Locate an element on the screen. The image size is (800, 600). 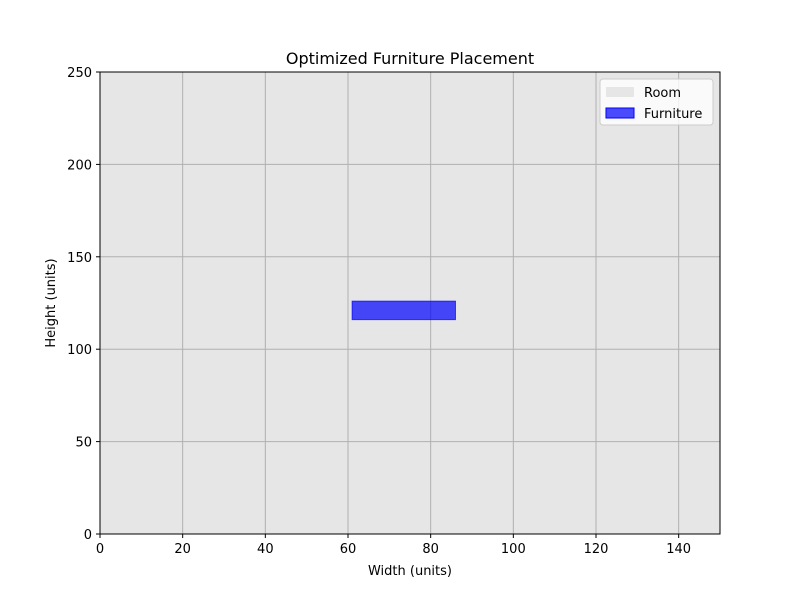
legend-label: Room is located at coordinates (662, 93).